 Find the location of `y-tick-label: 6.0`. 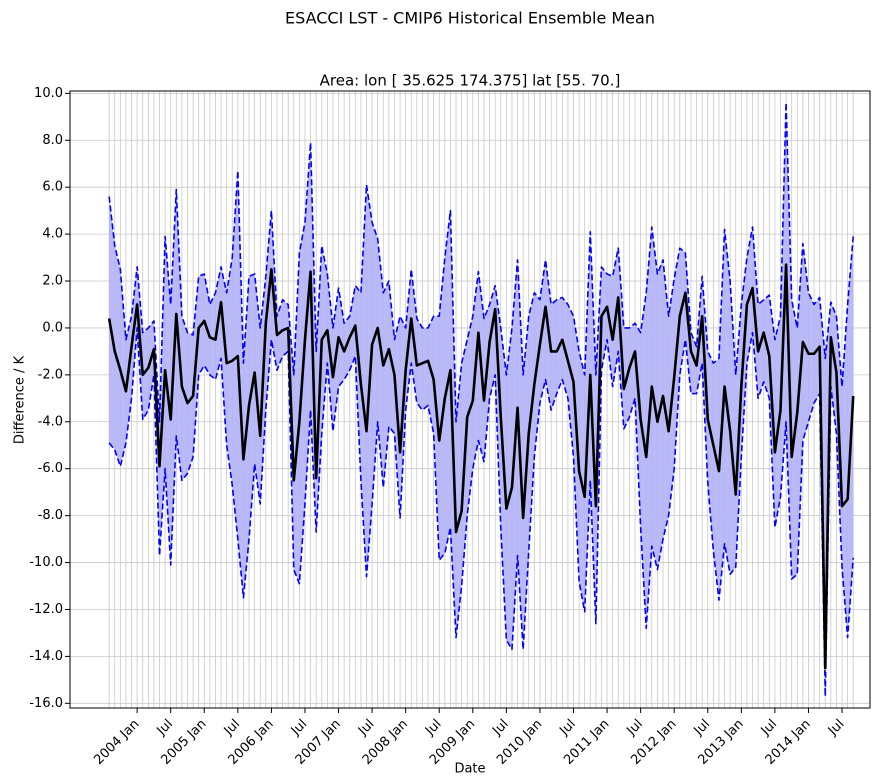

y-tick-label: 6.0 is located at coordinates (52, 187).